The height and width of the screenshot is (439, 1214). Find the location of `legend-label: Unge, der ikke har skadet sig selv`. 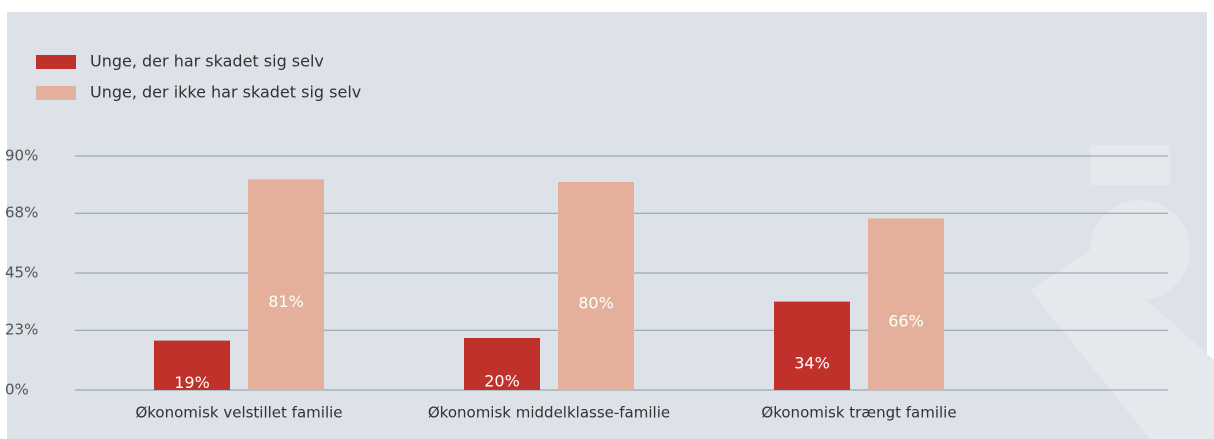

legend-label: Unge, der ikke har skadet sig selv is located at coordinates (225, 92).